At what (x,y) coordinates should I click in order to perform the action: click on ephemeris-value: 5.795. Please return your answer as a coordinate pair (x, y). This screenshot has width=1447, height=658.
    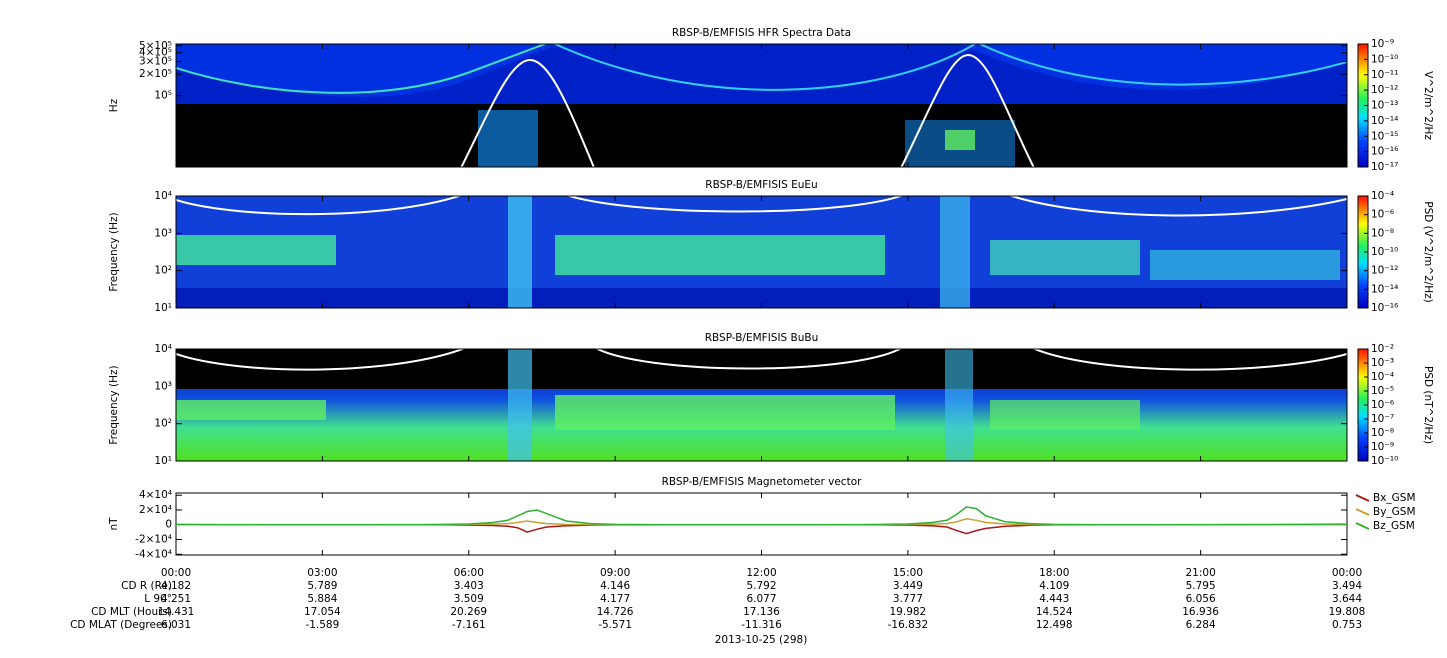
    Looking at the image, I should click on (1201, 586).